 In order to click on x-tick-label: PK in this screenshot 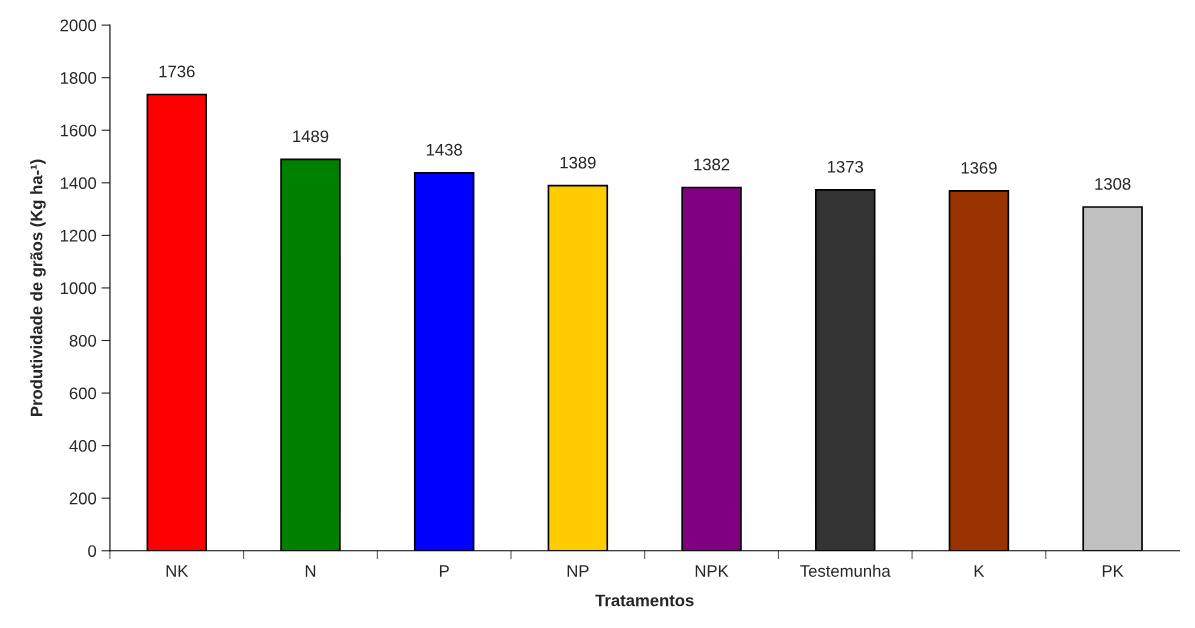, I will do `click(1113, 571)`.